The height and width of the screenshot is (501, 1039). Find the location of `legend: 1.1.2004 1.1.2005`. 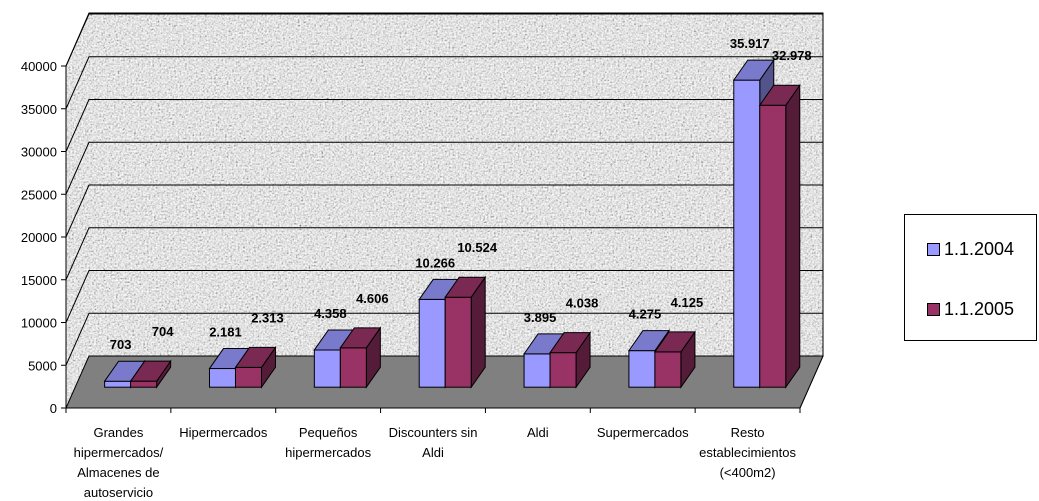

legend: 1.1.2004 1.1.2005 is located at coordinates (970, 277).